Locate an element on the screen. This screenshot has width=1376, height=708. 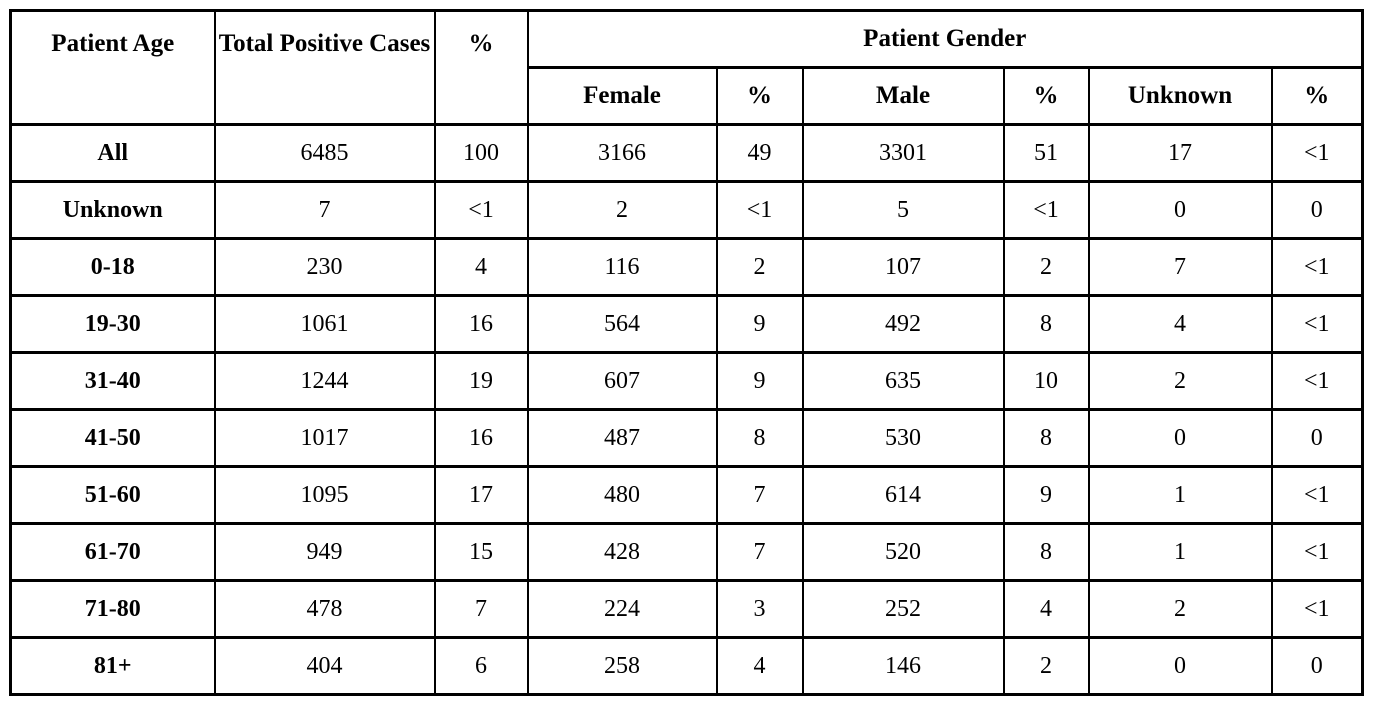
table-row: 41-50 1017 16 487 8 530 8 0 0 is located at coordinates (686, 438).